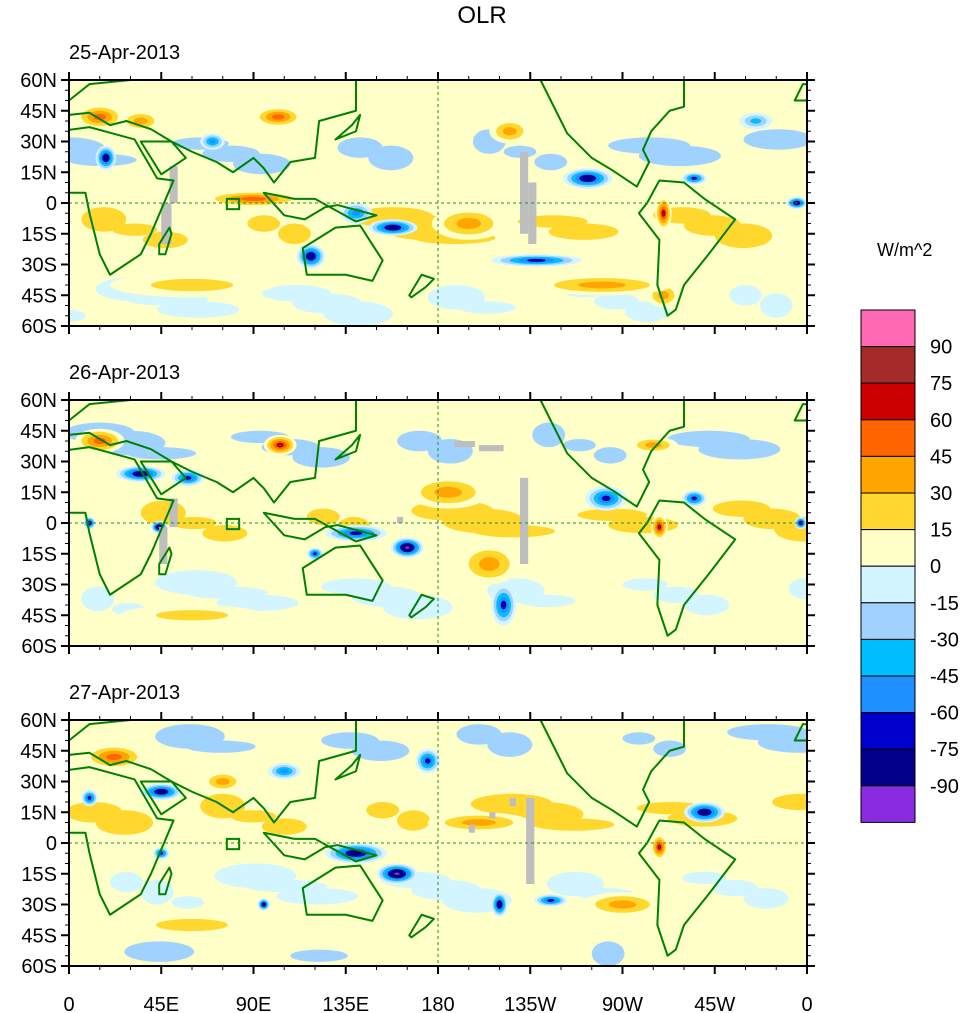  I want to click on colorbar-label: -45, so click(944, 677).